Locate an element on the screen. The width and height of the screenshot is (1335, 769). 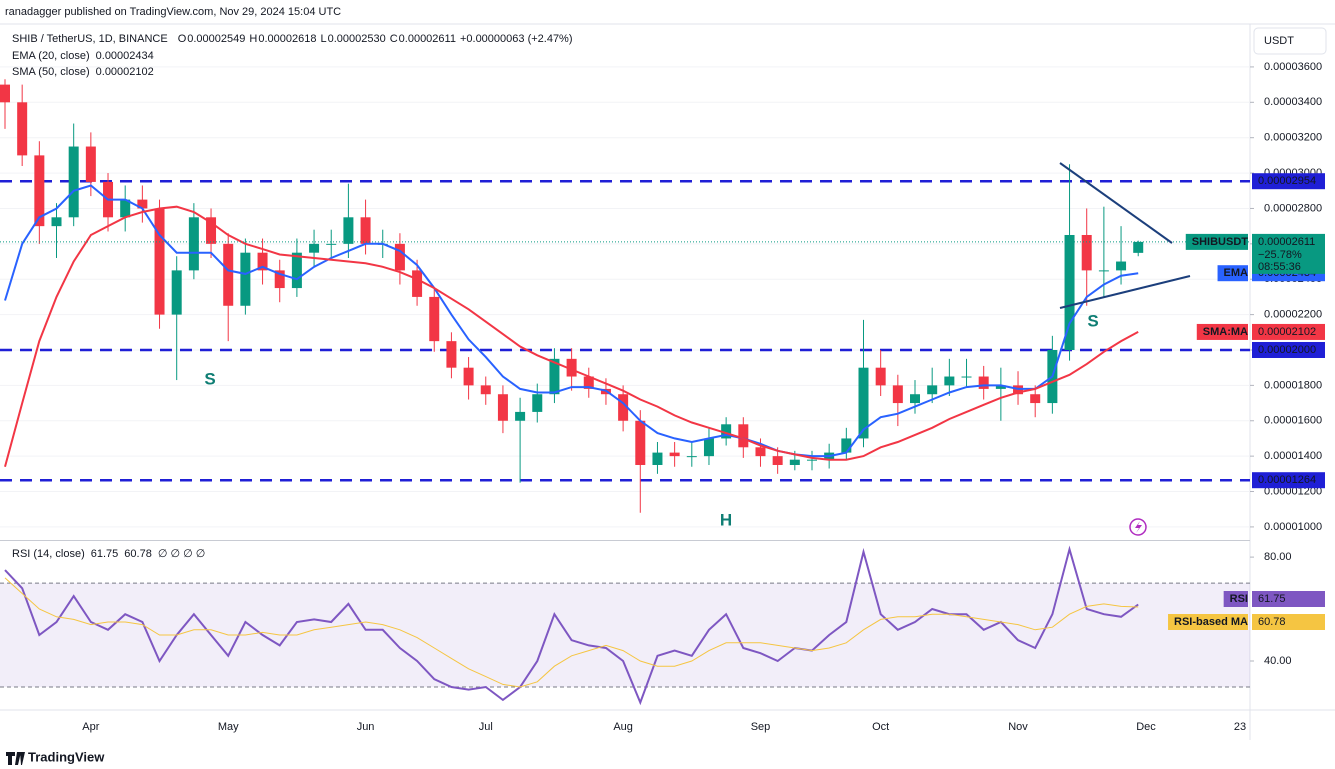
x-tick-label: May is located at coordinates (228, 727).